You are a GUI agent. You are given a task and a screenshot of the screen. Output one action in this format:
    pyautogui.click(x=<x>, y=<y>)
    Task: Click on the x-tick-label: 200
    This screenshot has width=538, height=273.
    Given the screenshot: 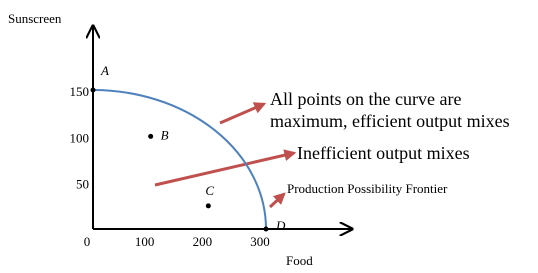 What is the action you would take?
    pyautogui.click(x=203, y=241)
    